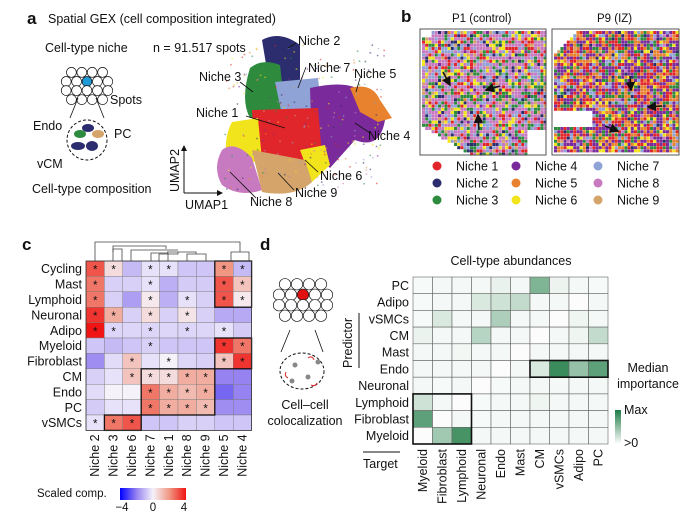 Image resolution: width=699 pixels, height=523 pixels. Describe the element at coordinates (341, 176) in the screenshot. I see `umap-label-niche-6: Niche 6` at that location.